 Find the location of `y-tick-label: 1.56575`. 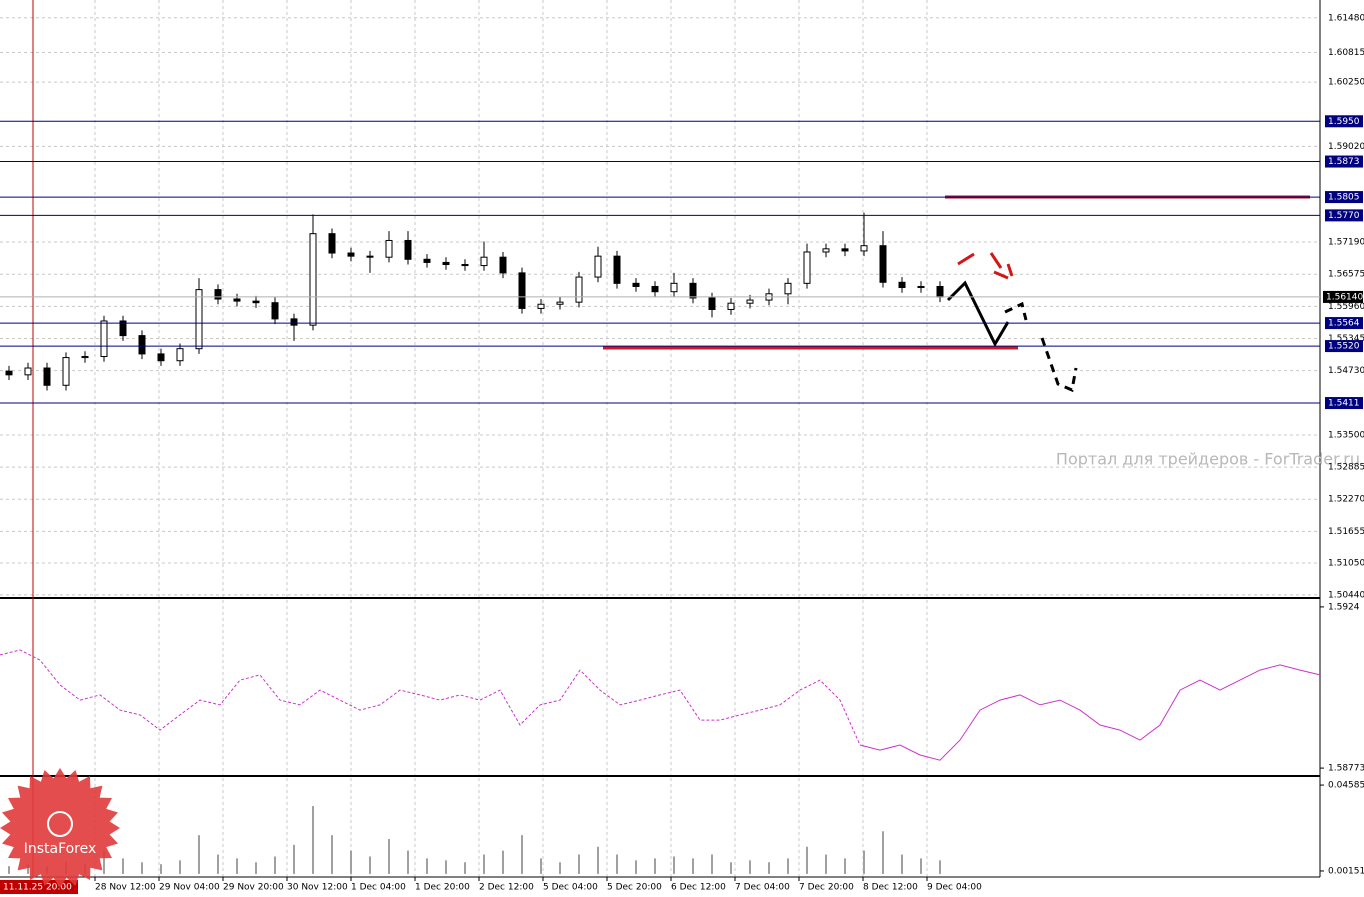

y-tick-label: 1.56575 is located at coordinates (1346, 275).